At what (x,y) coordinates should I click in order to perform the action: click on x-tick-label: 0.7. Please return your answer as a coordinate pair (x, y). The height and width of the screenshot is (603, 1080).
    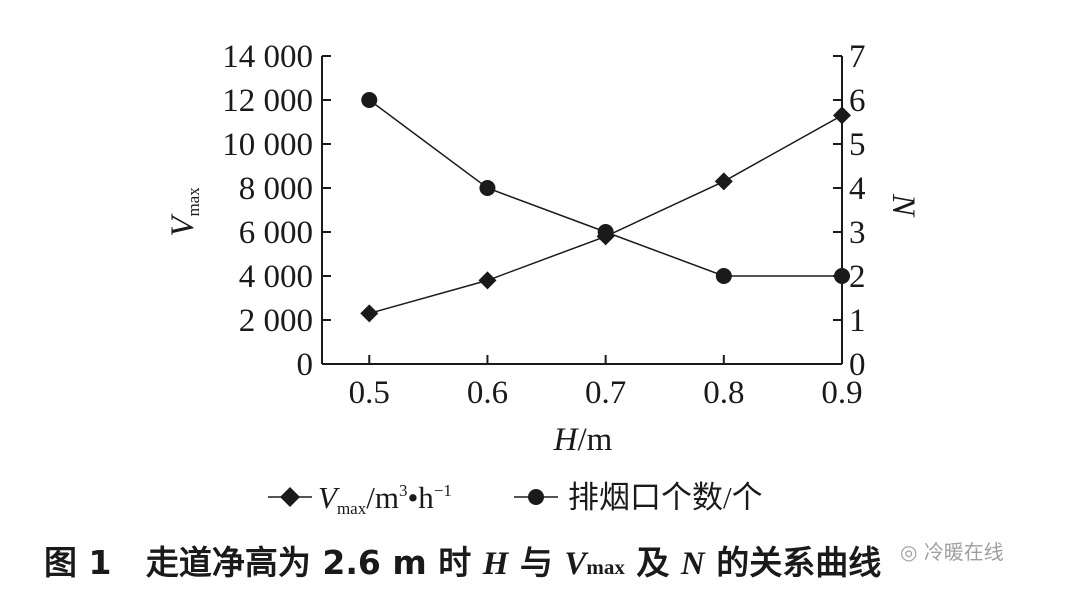
    Looking at the image, I should click on (605, 393).